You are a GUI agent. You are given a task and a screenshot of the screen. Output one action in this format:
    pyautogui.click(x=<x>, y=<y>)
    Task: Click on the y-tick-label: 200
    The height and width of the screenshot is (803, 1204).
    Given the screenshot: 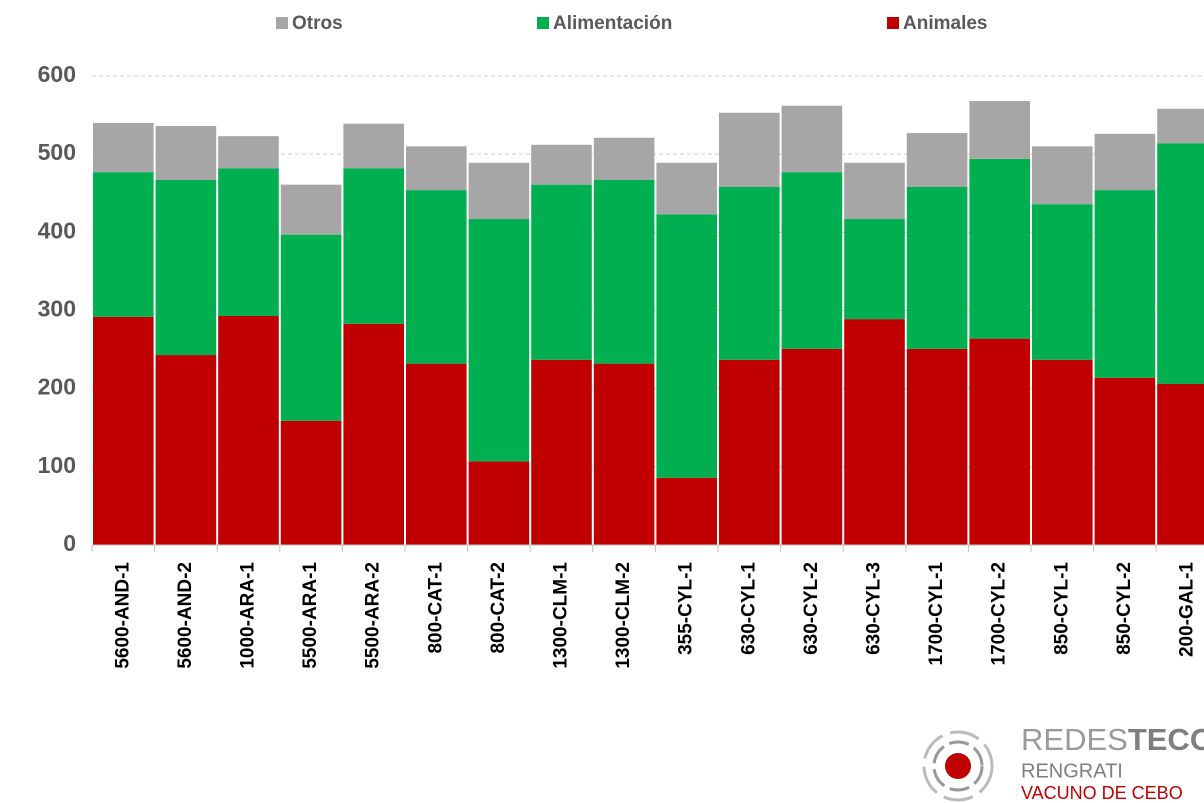 What is the action you would take?
    pyautogui.click(x=57, y=387)
    